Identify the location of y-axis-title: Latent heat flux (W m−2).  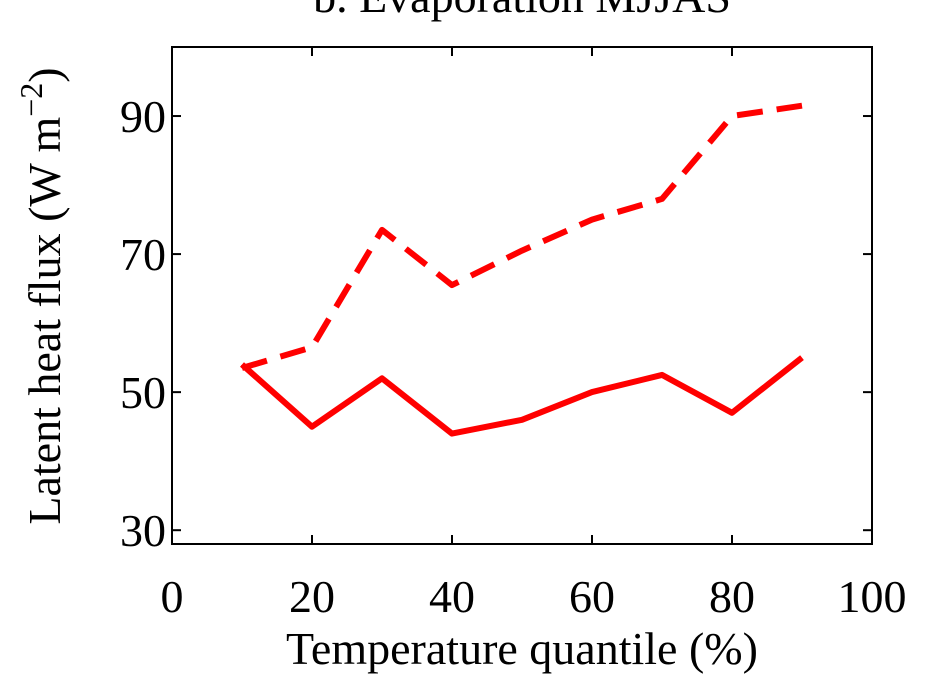
(41, 295).